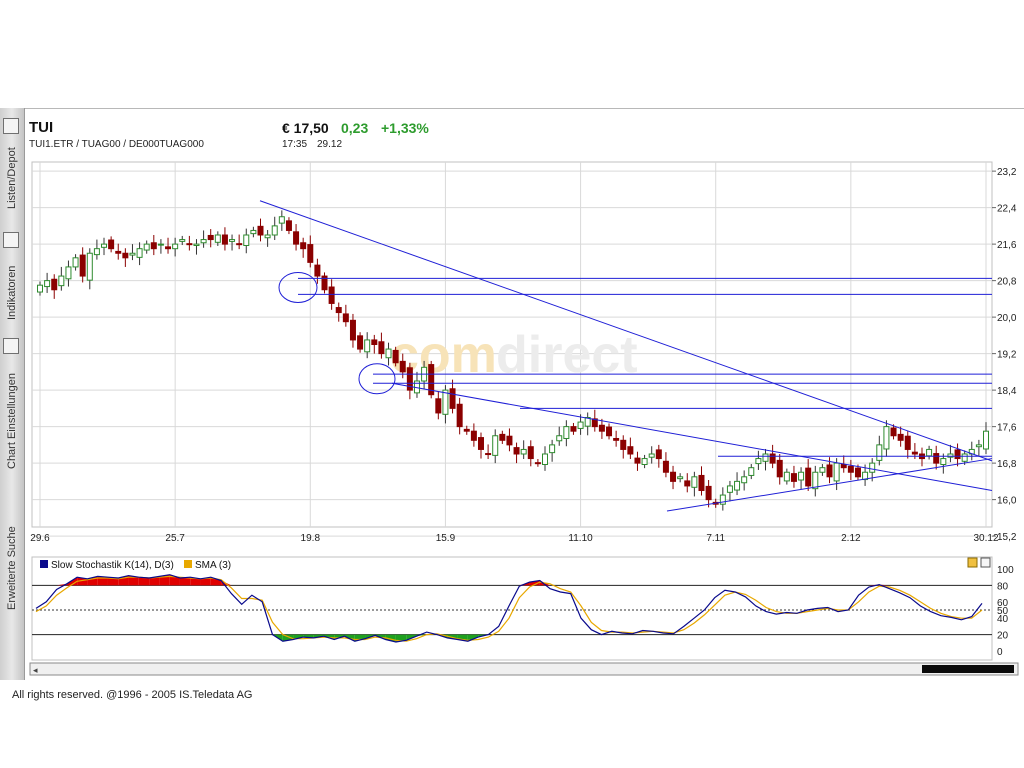 The width and height of the screenshot is (1024, 768). What do you see at coordinates (580, 538) in the screenshot?
I see `date-axis-label: 11.10` at bounding box center [580, 538].